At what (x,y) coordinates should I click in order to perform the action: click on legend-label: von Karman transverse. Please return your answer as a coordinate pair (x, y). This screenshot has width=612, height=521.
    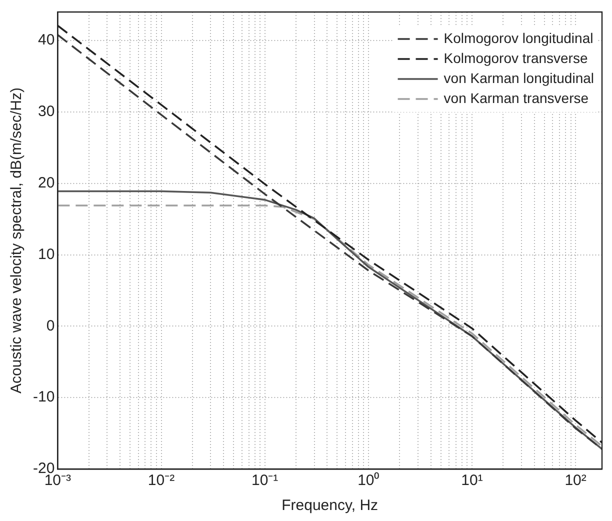
    Looking at the image, I should click on (516, 98).